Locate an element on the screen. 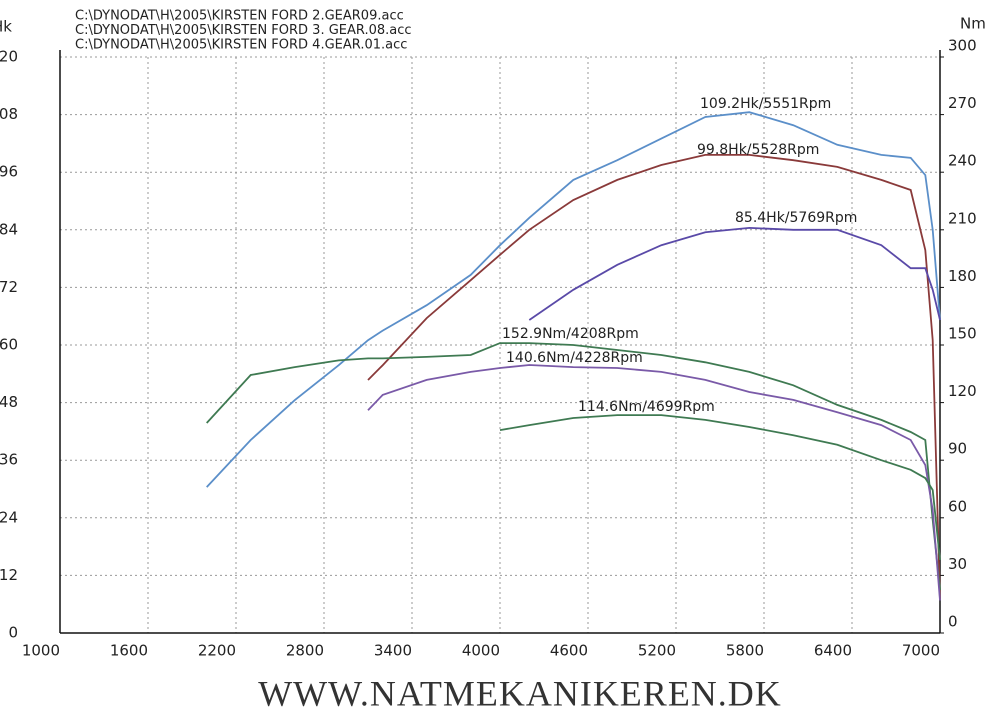 Image resolution: width=992 pixels, height=720 pixels. y2-tick-label: 300 is located at coordinates (962, 46).